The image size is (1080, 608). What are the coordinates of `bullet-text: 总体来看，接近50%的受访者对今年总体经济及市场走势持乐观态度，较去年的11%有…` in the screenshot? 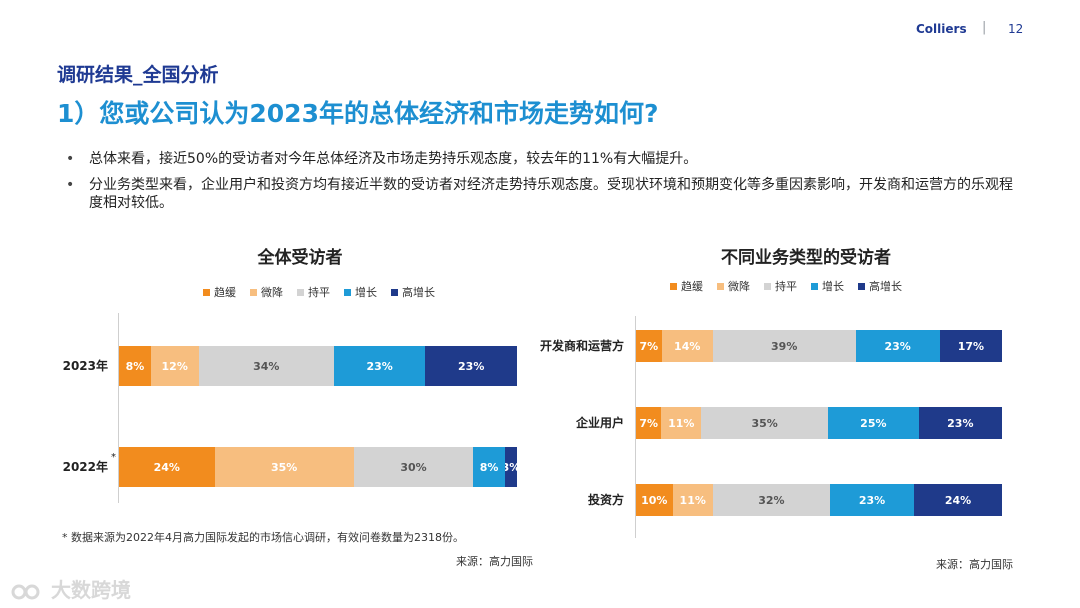 It's located at (393, 159).